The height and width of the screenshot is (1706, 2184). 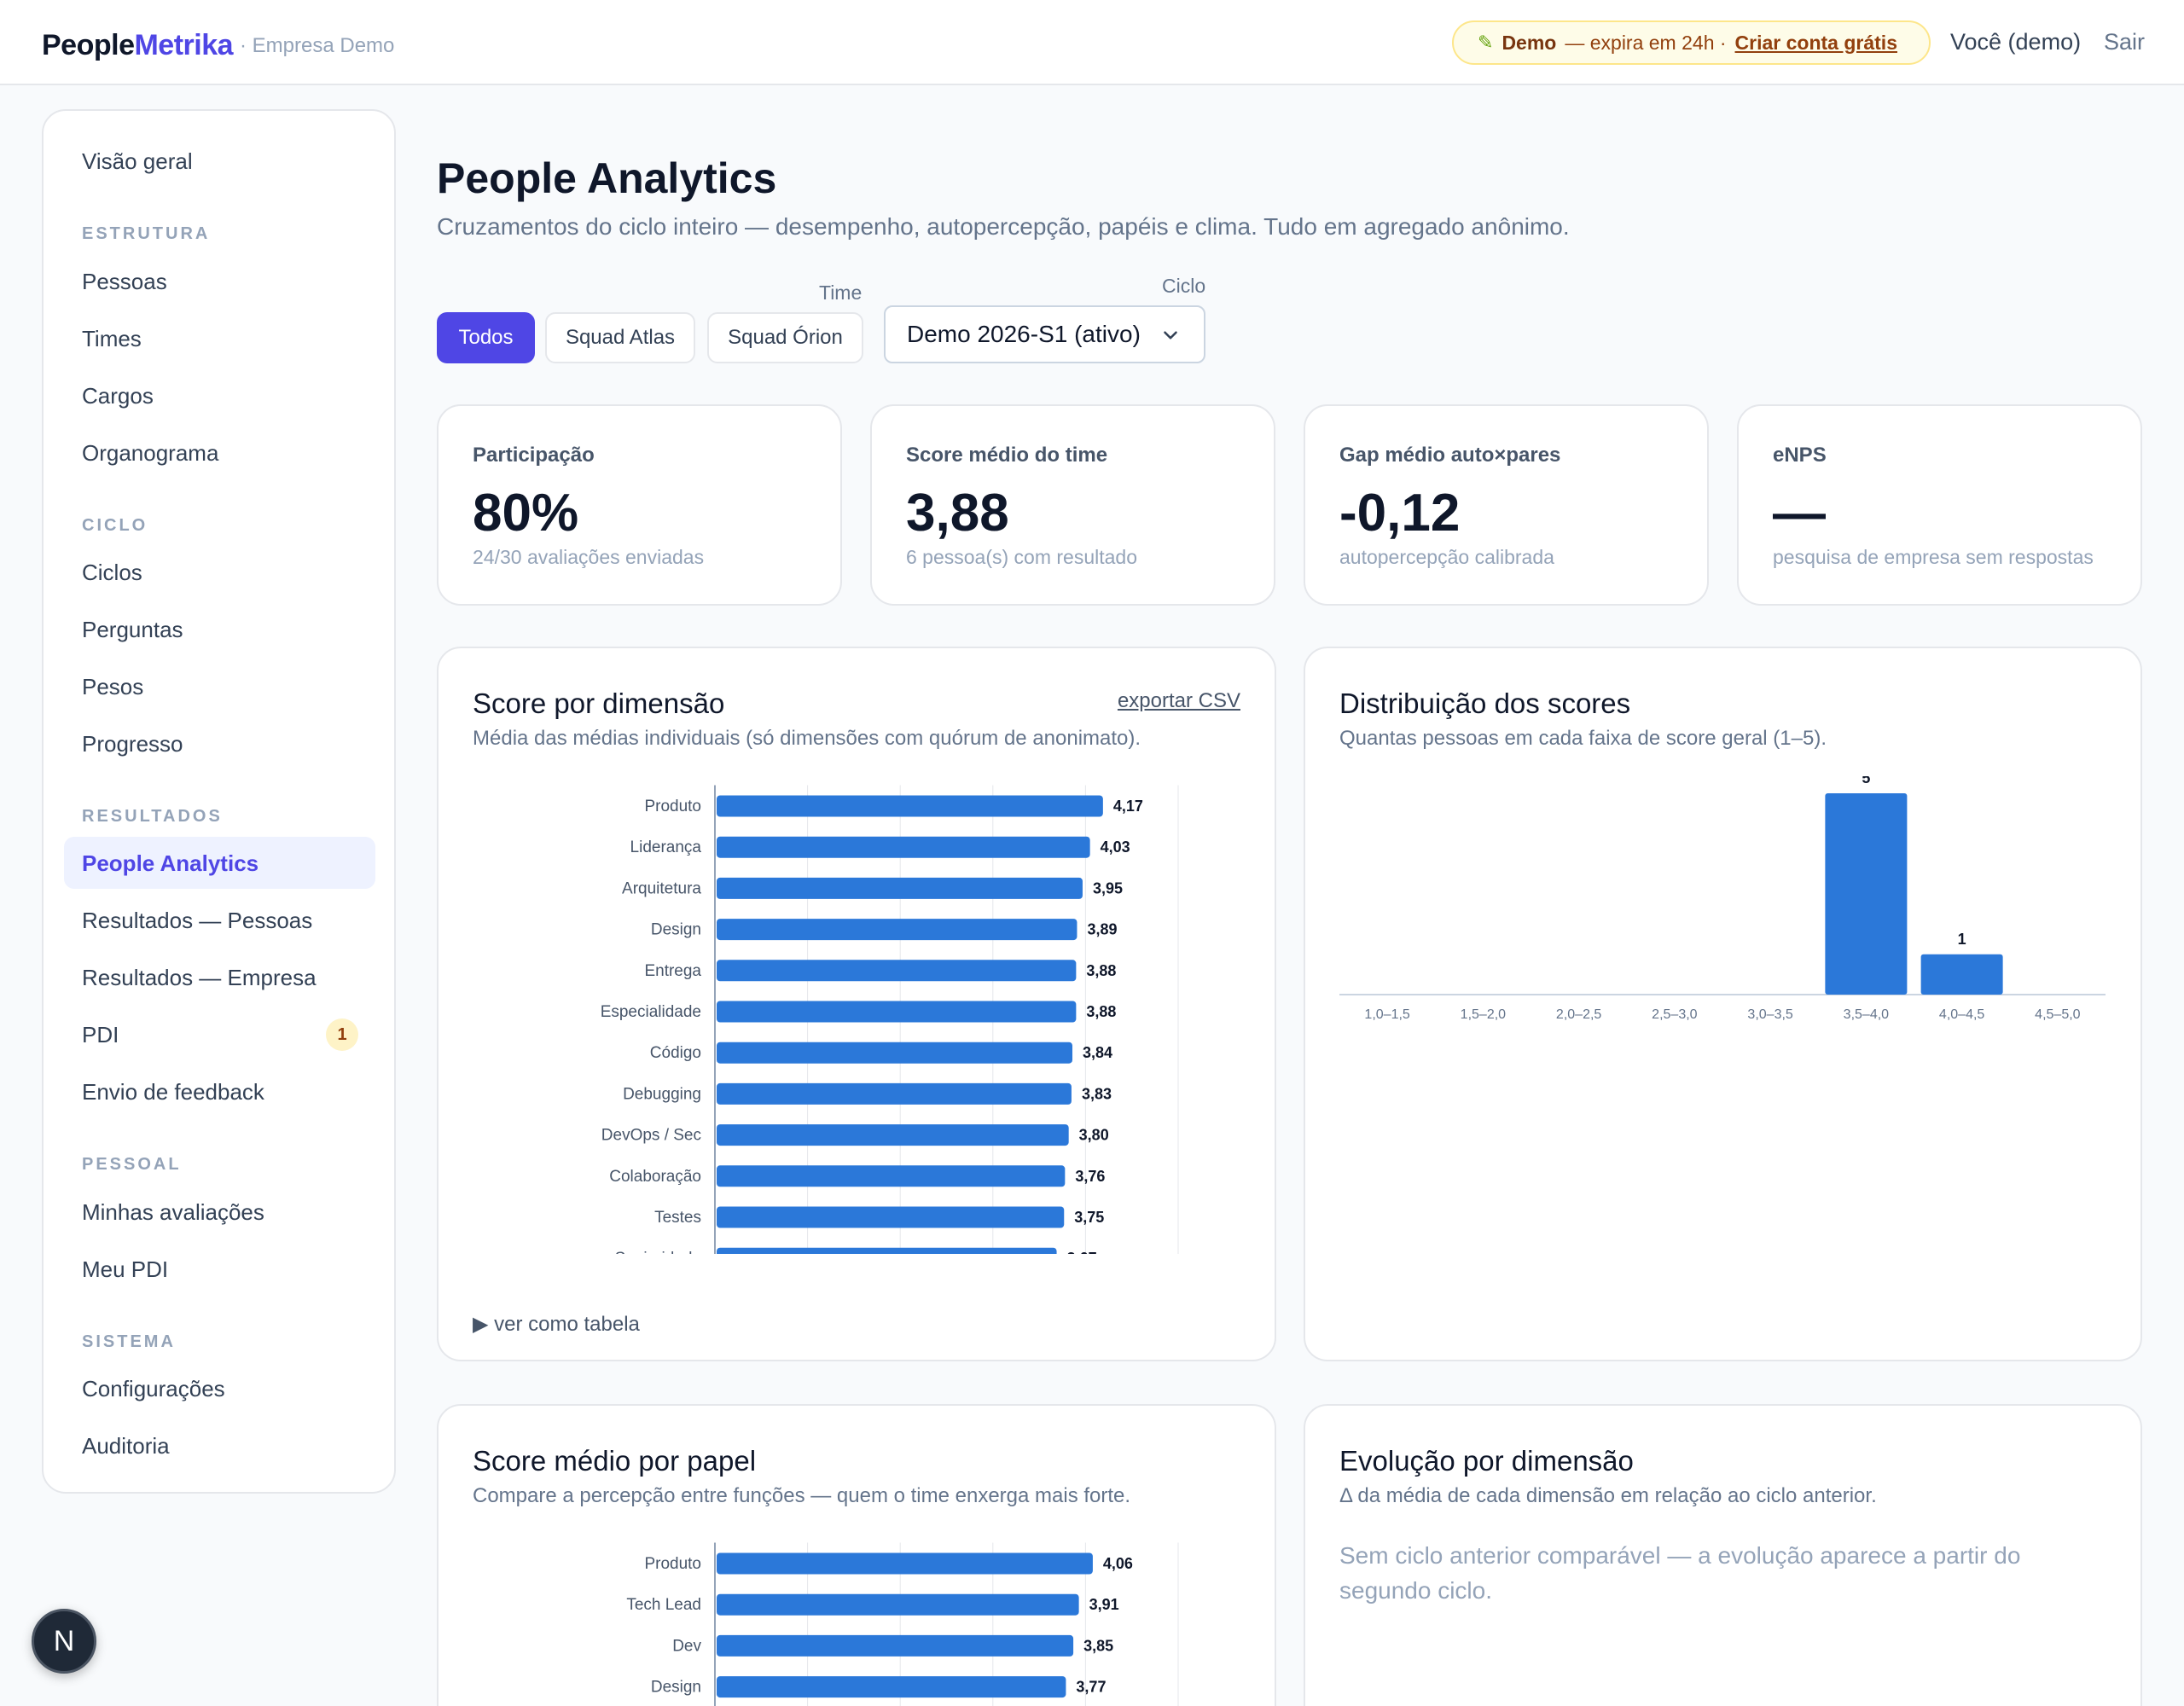 What do you see at coordinates (1961, 1014) in the screenshot?
I see `histogram-bin-label: 4,0–4,5` at bounding box center [1961, 1014].